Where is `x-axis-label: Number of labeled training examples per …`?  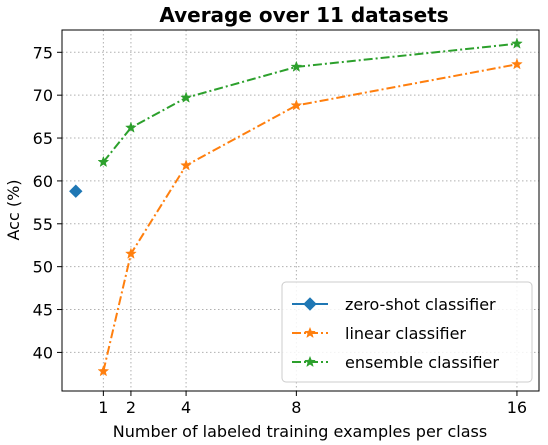 x-axis-label: Number of labeled training examples per … is located at coordinates (300, 431).